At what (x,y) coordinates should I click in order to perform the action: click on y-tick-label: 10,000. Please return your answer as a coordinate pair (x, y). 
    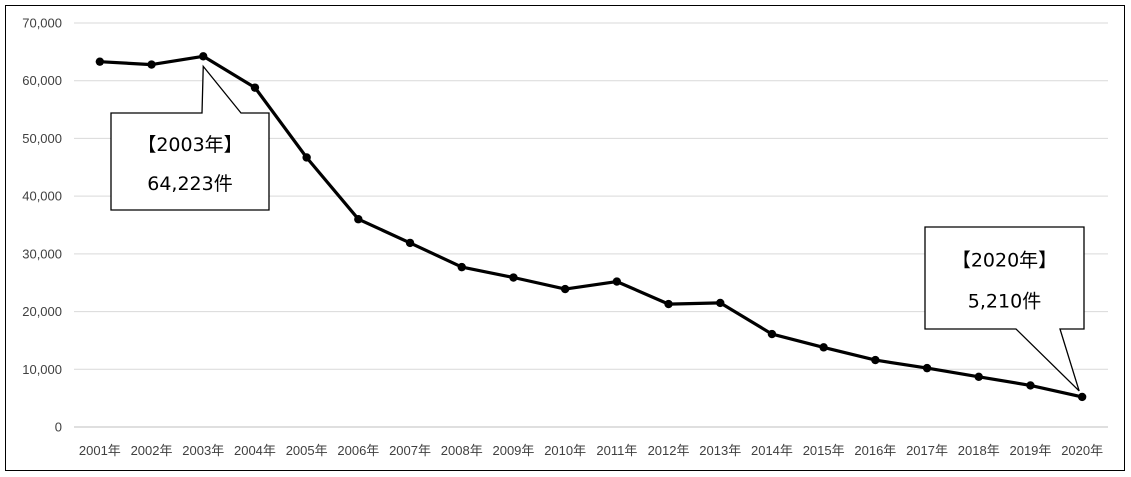
    Looking at the image, I should click on (42, 369).